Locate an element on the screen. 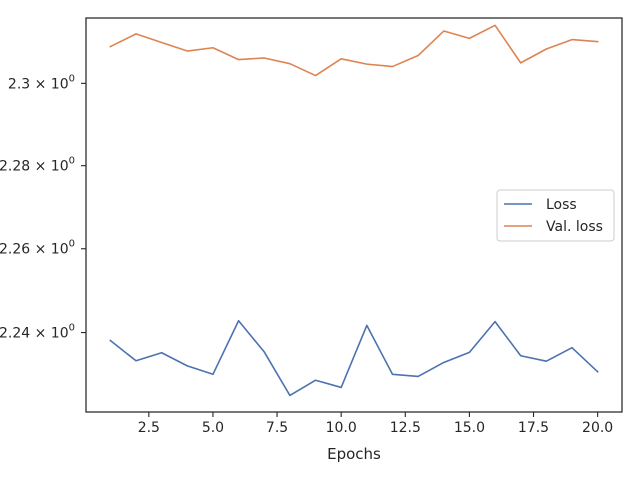 This screenshot has width=640, height=480. legend-label: Loss is located at coordinates (561, 205).